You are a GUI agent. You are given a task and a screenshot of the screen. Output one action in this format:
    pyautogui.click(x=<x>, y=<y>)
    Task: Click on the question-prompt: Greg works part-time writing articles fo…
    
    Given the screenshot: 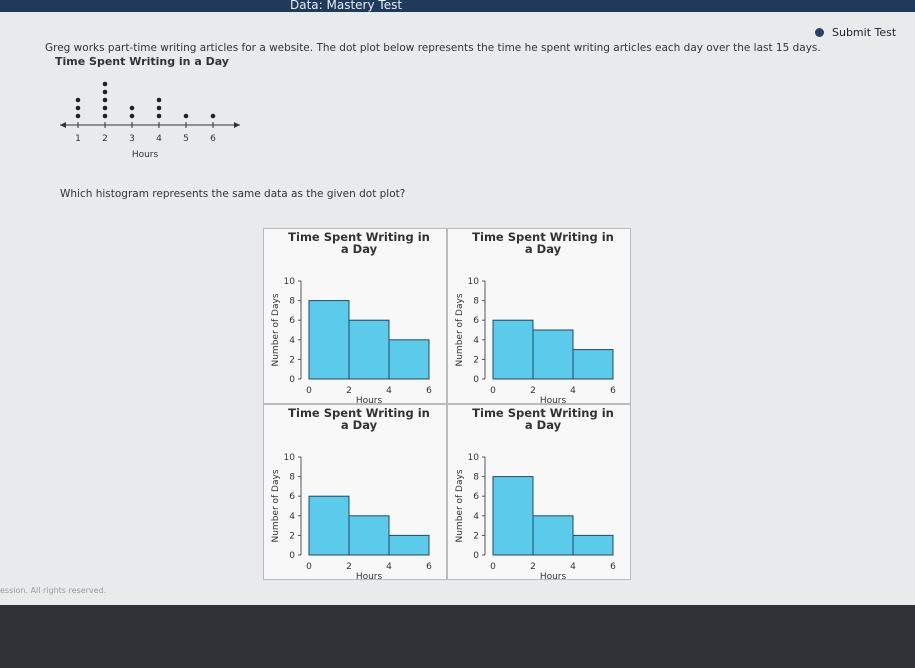 What is the action you would take?
    pyautogui.click(x=433, y=48)
    